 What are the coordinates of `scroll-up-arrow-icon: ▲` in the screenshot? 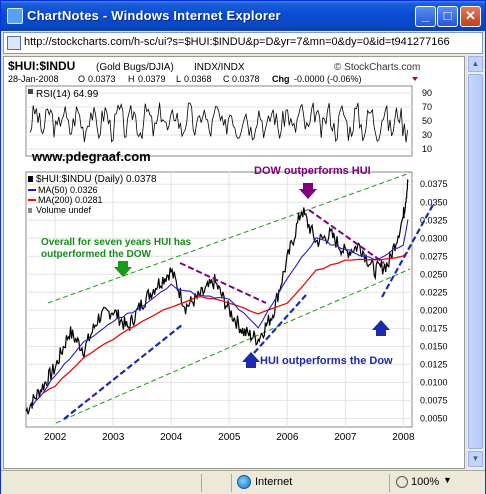 It's located at (475, 64).